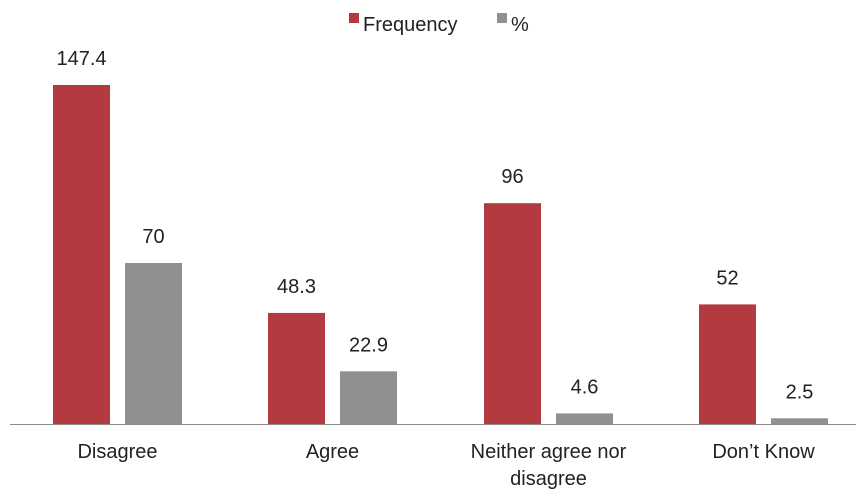 The width and height of the screenshot is (859, 495). What do you see at coordinates (727, 278) in the screenshot?
I see `data-label-frequency-3: 52` at bounding box center [727, 278].